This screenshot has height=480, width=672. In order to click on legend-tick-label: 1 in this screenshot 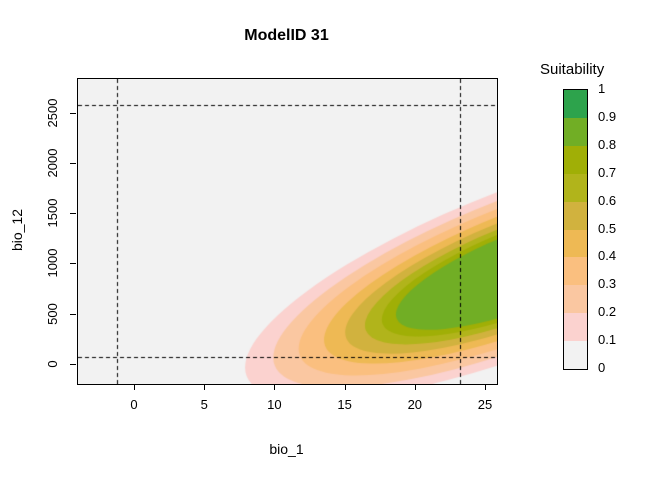, I will do `click(602, 88)`.